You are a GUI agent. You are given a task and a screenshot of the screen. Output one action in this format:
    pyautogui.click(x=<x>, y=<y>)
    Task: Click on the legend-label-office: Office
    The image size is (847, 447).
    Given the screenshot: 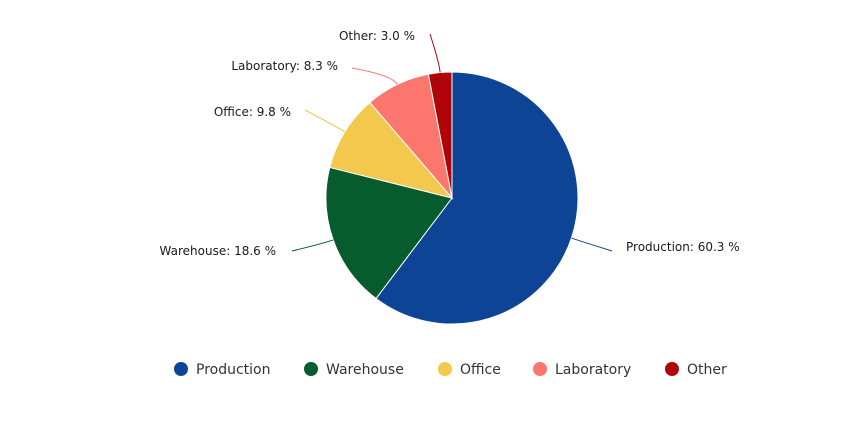 What is the action you would take?
    pyautogui.click(x=480, y=370)
    